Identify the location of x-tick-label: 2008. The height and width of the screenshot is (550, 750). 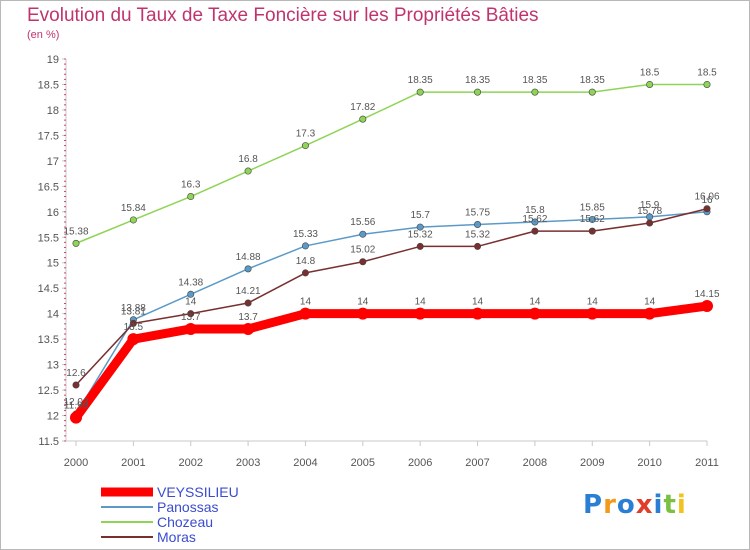
(535, 463).